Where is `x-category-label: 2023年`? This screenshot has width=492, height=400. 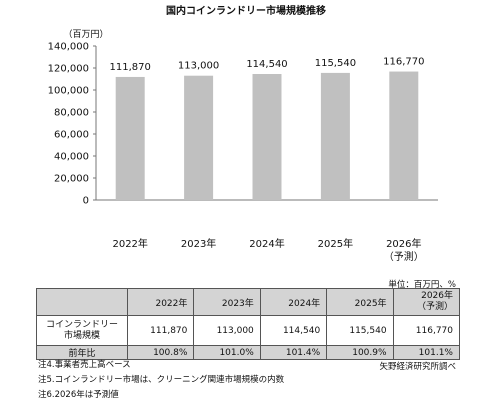 x-category-label: 2023年 is located at coordinates (198, 243).